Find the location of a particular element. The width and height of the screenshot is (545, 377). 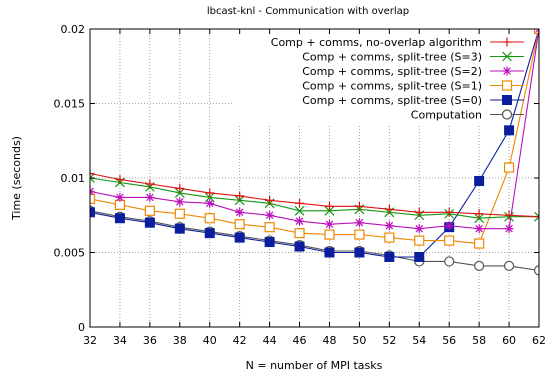

x-axis-title: N = number of MPI tasks is located at coordinates (314, 365).